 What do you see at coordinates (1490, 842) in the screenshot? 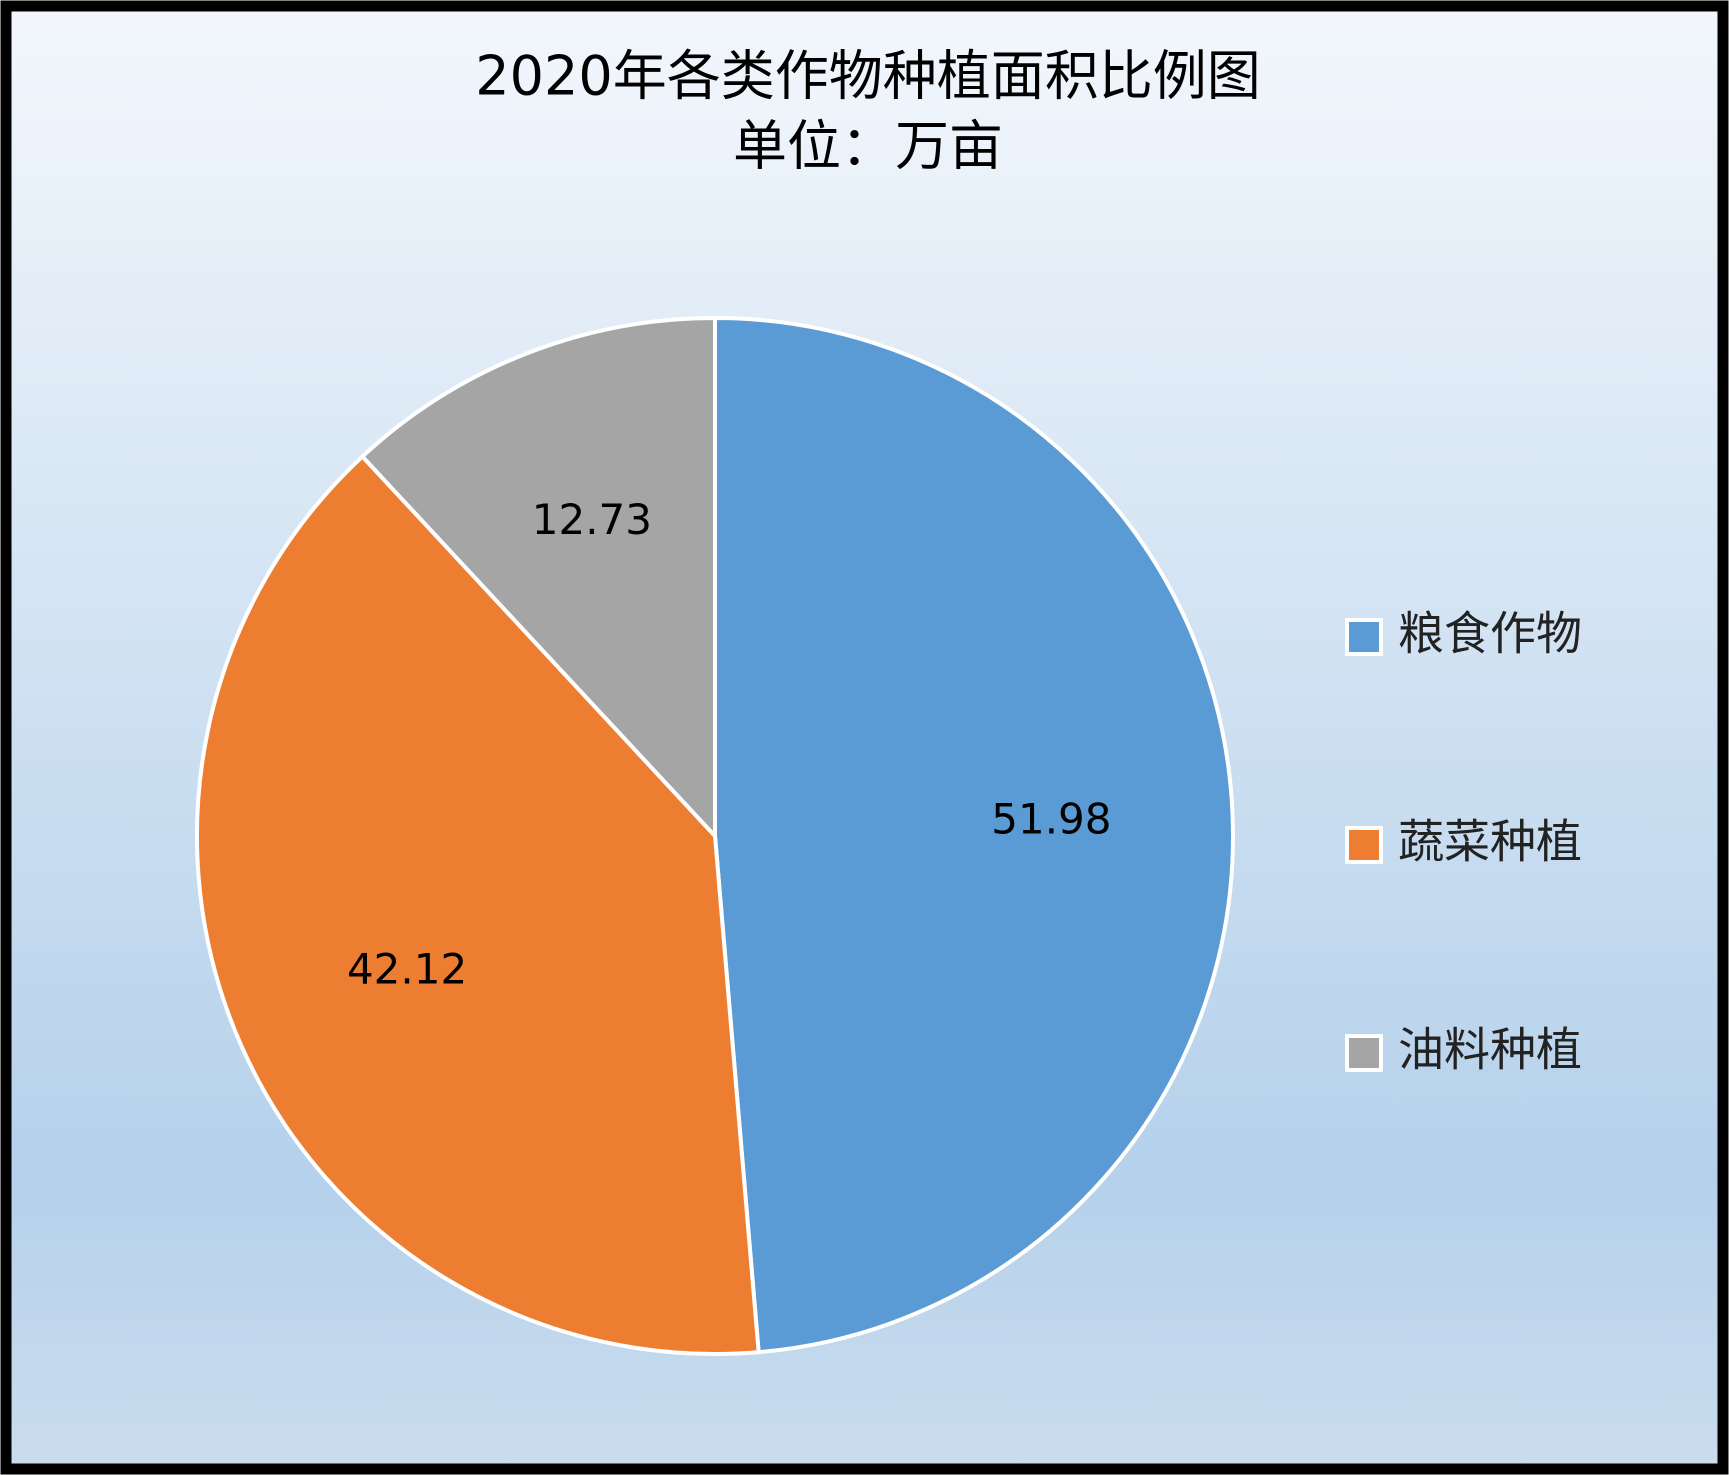
I see `legend-label: 蔬菜种植` at bounding box center [1490, 842].